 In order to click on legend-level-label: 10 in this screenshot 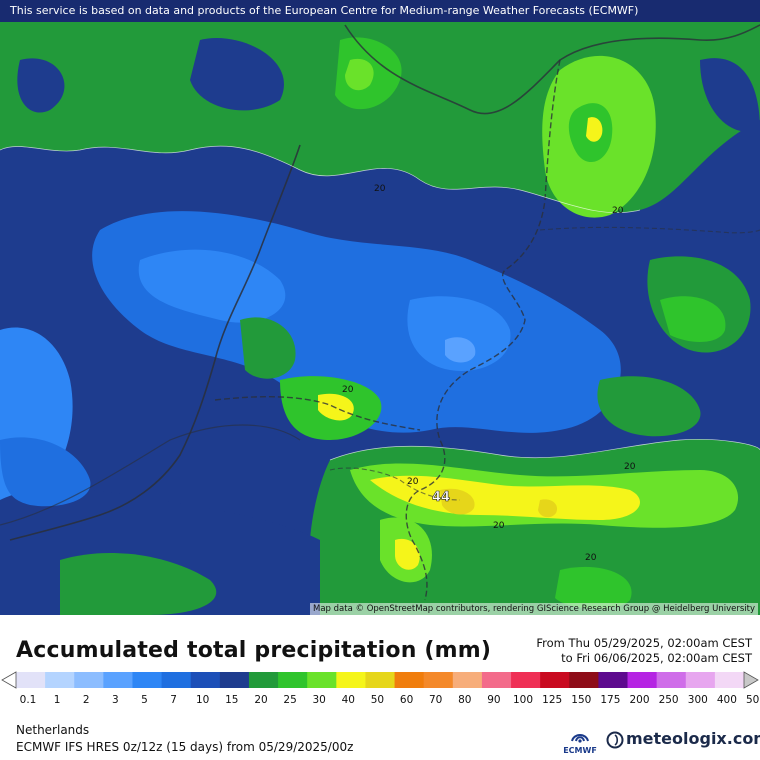, I will do `click(203, 700)`.